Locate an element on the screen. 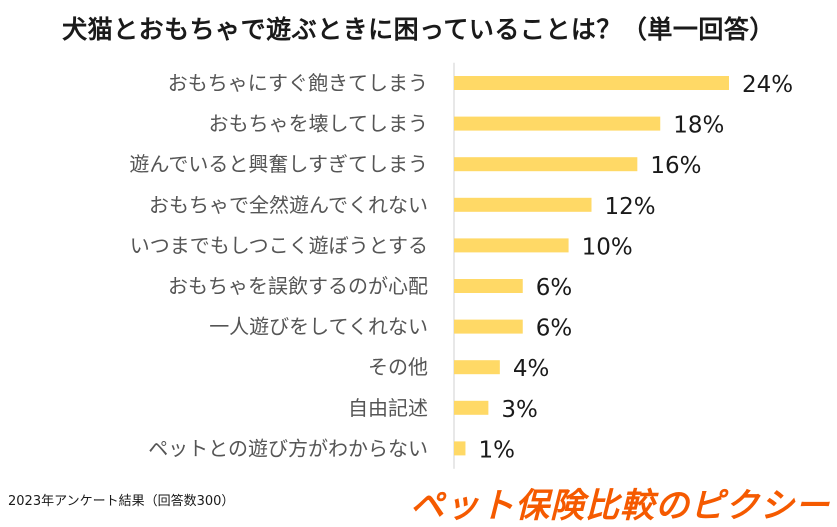 The height and width of the screenshot is (527, 837). category-label: 自由記述 is located at coordinates (388, 408).